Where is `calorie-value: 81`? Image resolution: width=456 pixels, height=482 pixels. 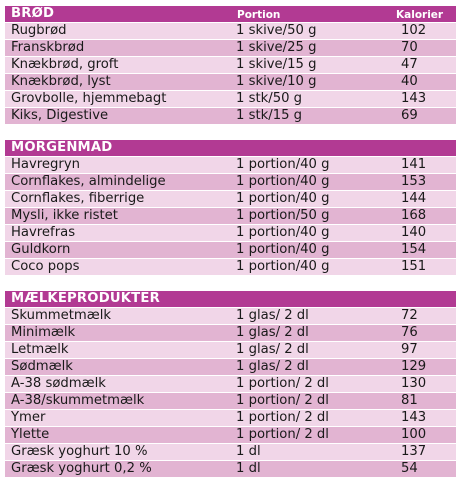
calorie-value: 81 is located at coordinates (409, 400).